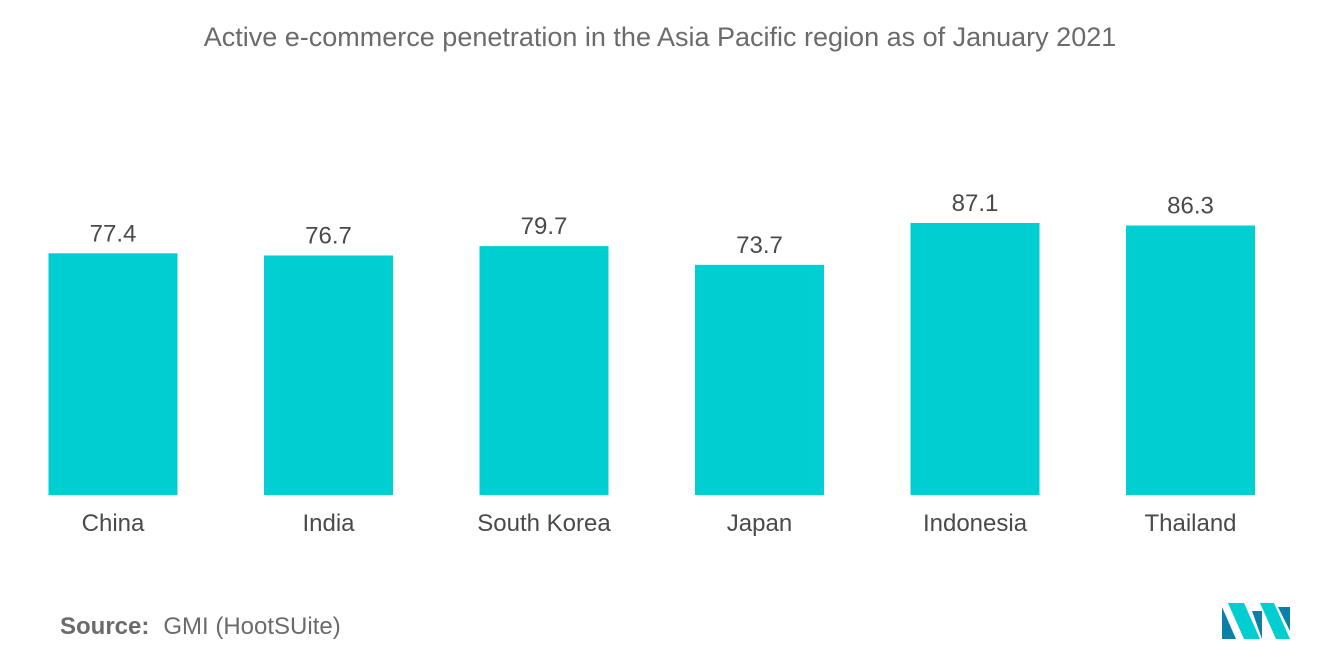 The width and height of the screenshot is (1320, 665). What do you see at coordinates (328, 523) in the screenshot?
I see `x-tick-label: India` at bounding box center [328, 523].